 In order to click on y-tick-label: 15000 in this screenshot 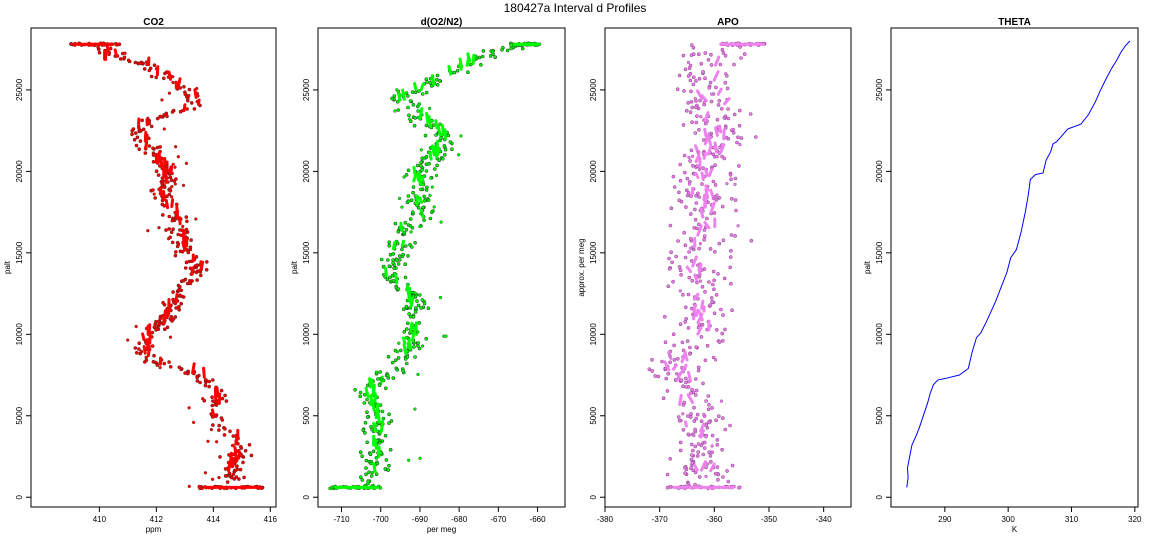, I will do `click(19, 252)`.